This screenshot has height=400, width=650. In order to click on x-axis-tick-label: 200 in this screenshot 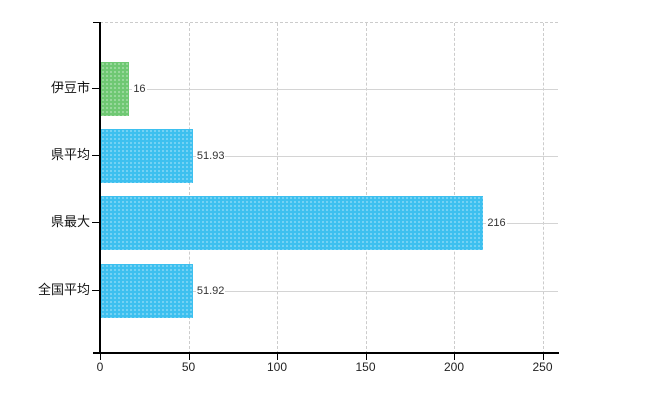, I will do `click(454, 367)`.